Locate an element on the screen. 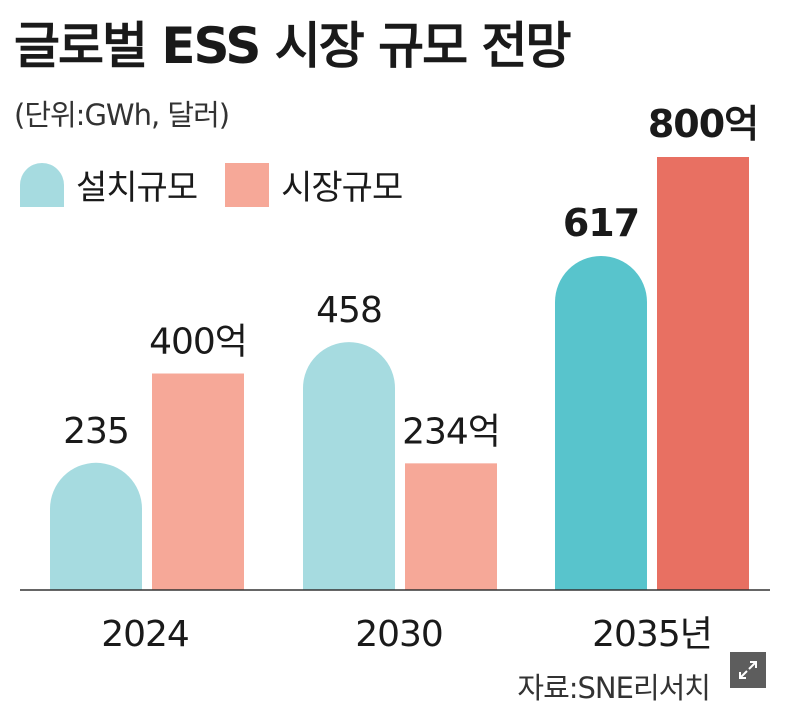  data-label-installed-1: 458 is located at coordinates (349, 310).